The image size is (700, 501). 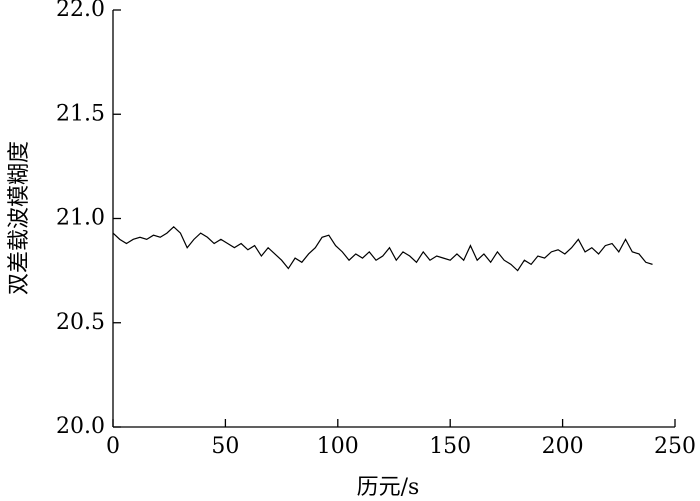 What do you see at coordinates (113, 446) in the screenshot?
I see `x-tick-label: 0` at bounding box center [113, 446].